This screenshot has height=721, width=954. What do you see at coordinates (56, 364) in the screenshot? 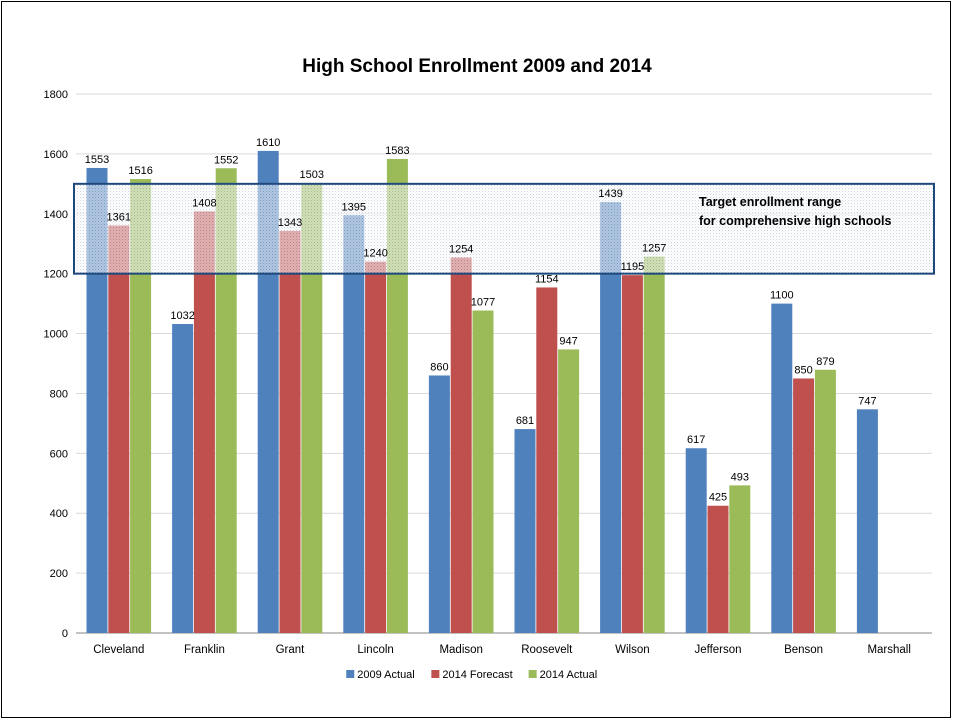
I see `y-axis: 0 200 400 600 800 1000 1200 1400 1600 1800` at bounding box center [56, 364].